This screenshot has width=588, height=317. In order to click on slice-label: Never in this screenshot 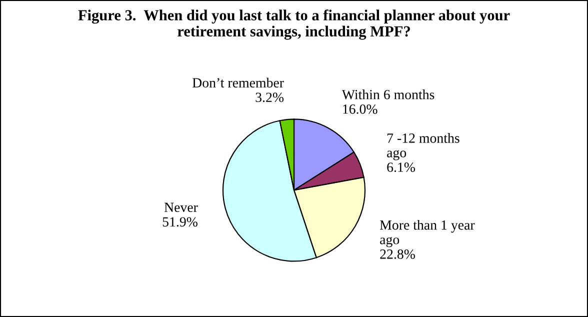, I will do `click(181, 207)`.